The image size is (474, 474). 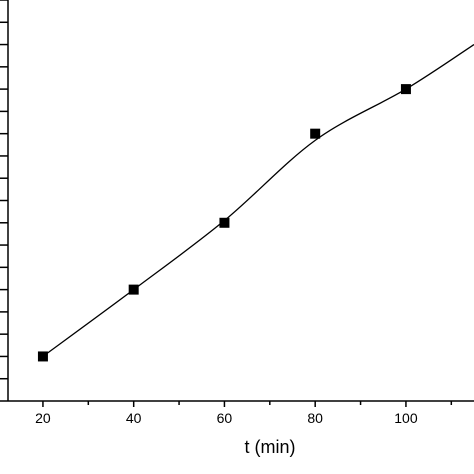 I want to click on x-tick-label: 100, so click(x=406, y=418).